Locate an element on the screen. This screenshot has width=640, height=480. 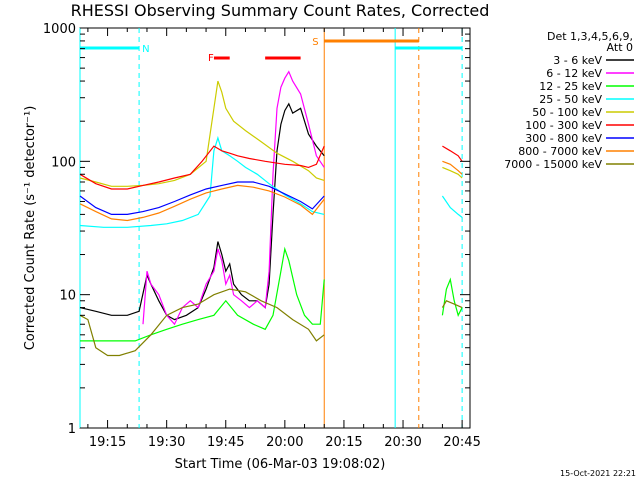
legend-title: Det 1,3,4,5,6,9, is located at coordinates (590, 36).